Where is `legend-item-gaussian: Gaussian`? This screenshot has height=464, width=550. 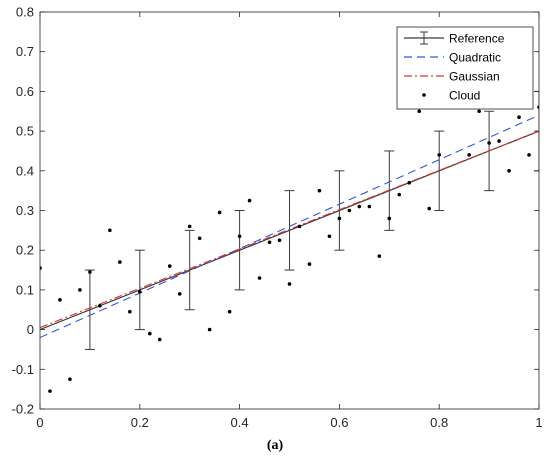 legend-item-gaussian: Gaussian is located at coordinates (452, 77).